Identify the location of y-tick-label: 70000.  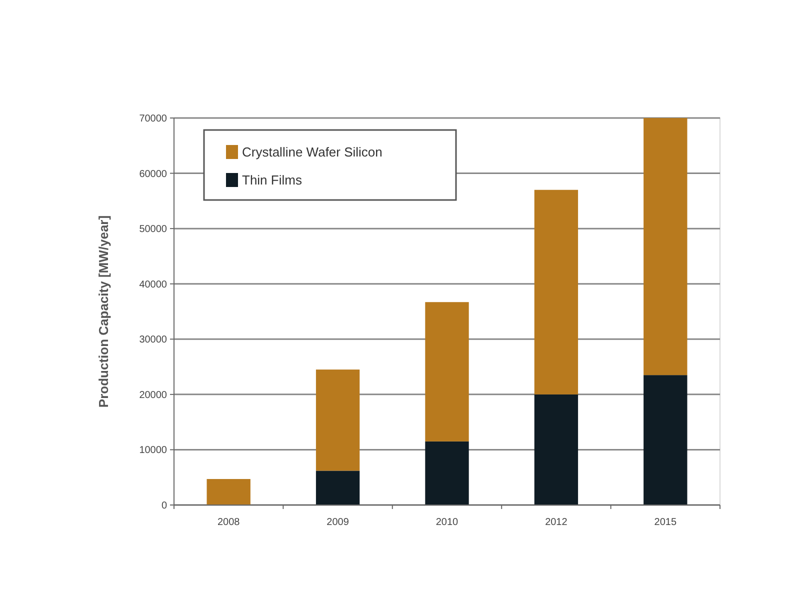
(153, 119).